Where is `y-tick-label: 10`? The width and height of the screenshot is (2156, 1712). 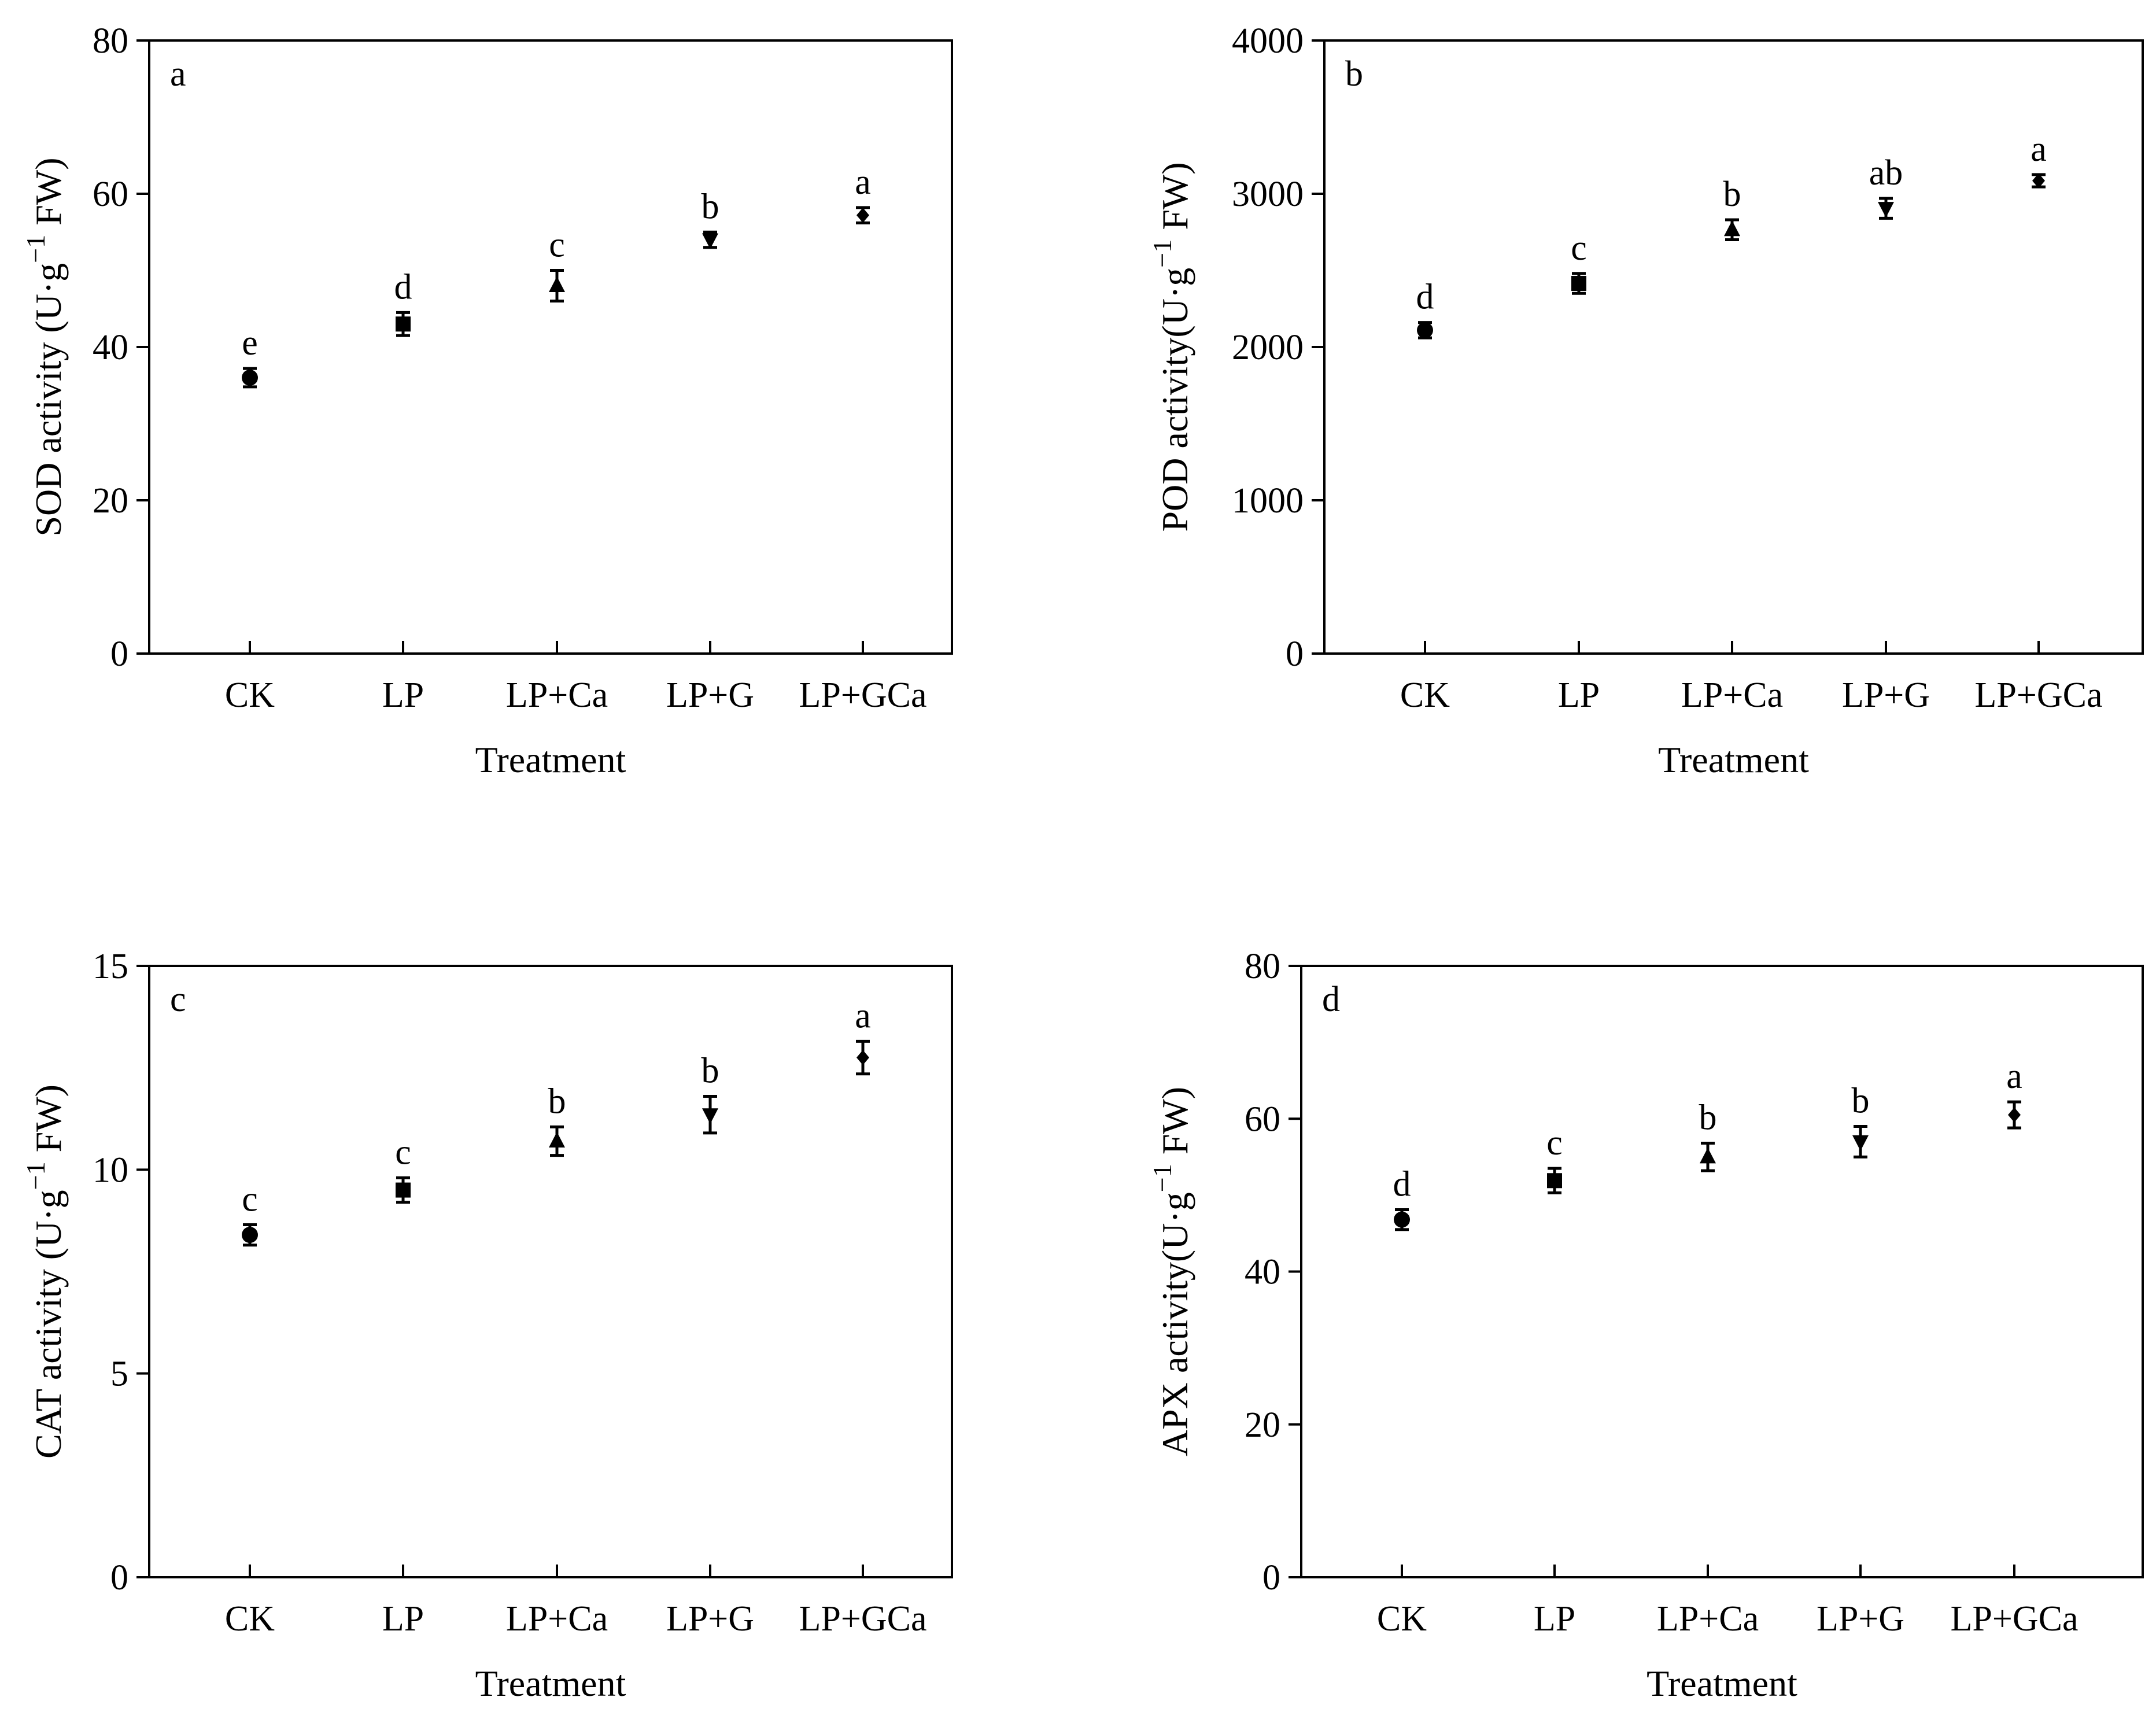
y-tick-label: 10 is located at coordinates (110, 1170).